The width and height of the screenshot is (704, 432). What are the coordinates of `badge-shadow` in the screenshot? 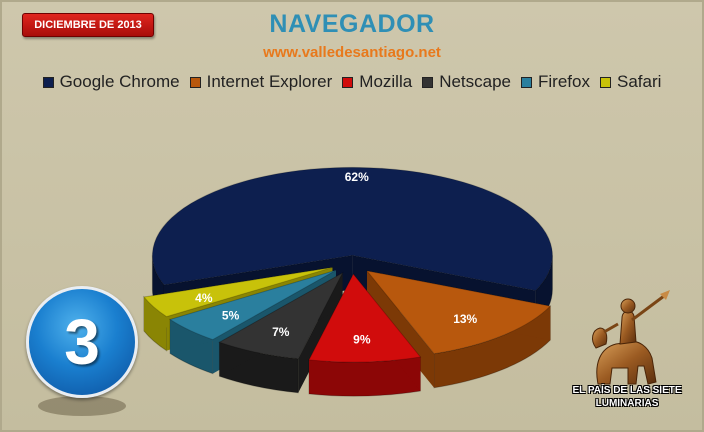 It's located at (82, 406).